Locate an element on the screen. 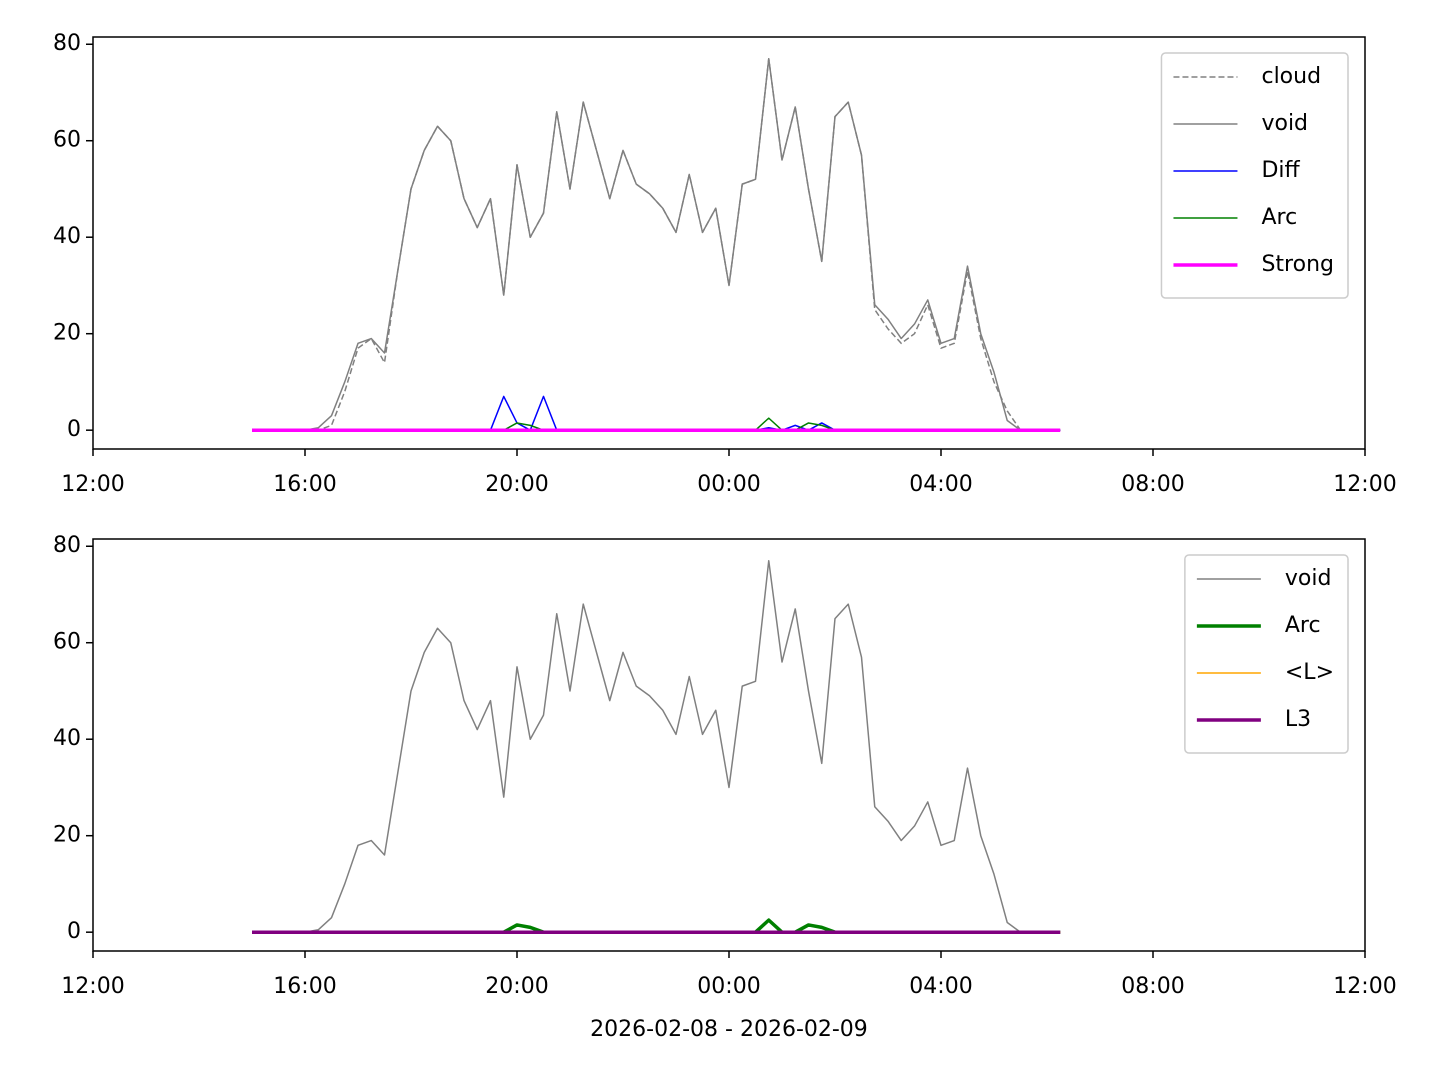  legend-label: Diff is located at coordinates (1280, 170).